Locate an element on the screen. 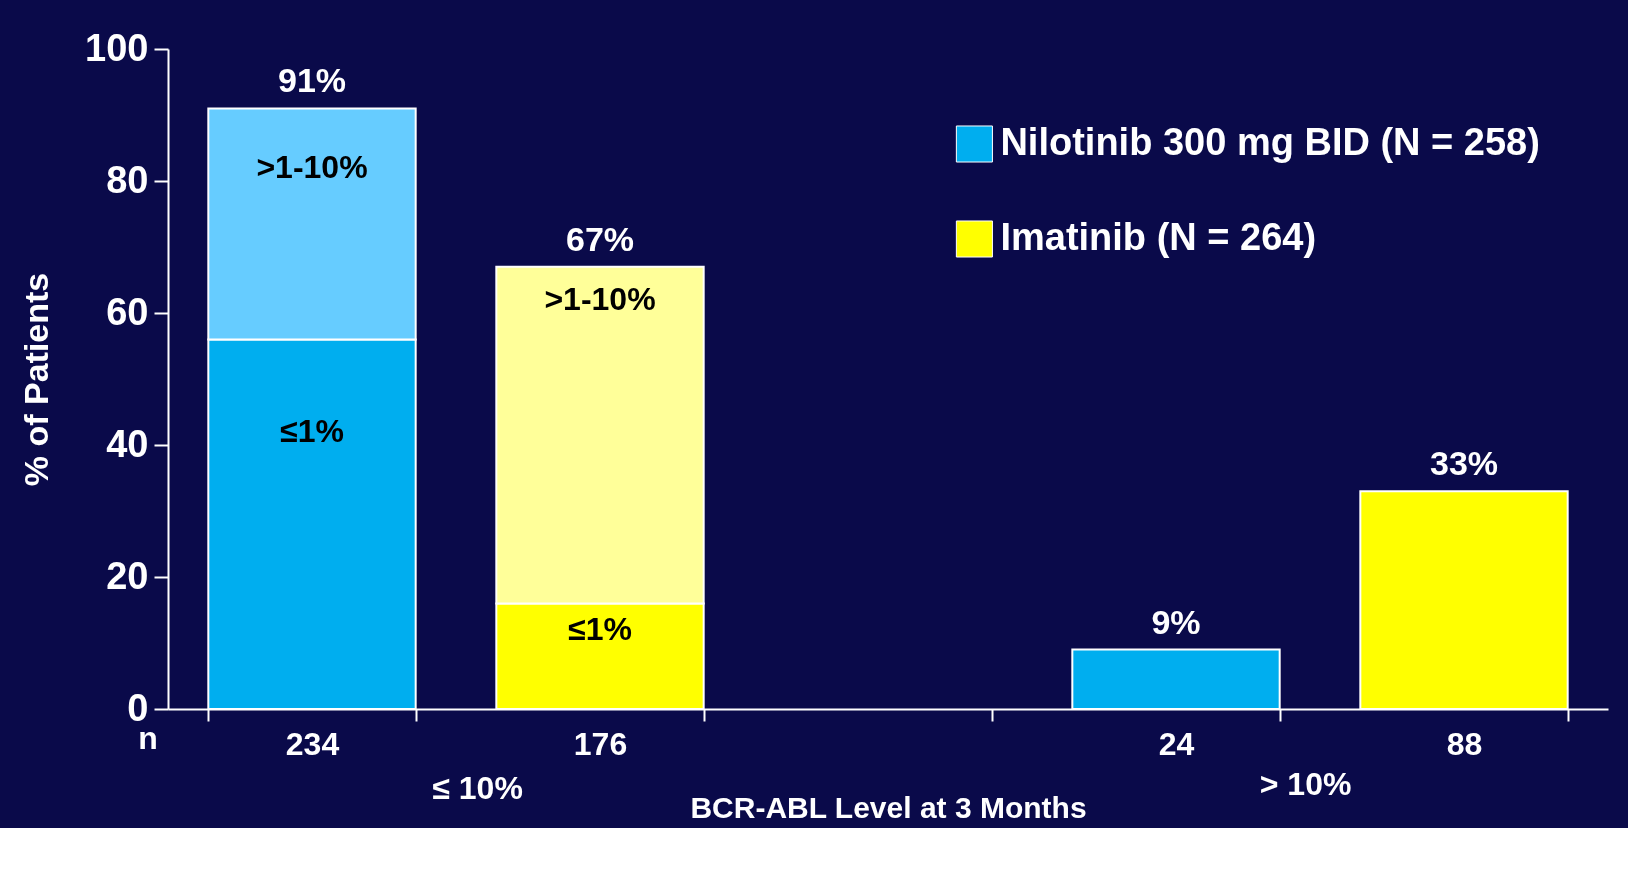 This screenshot has width=1637, height=890. total-label: 33% is located at coordinates (1464, 463).